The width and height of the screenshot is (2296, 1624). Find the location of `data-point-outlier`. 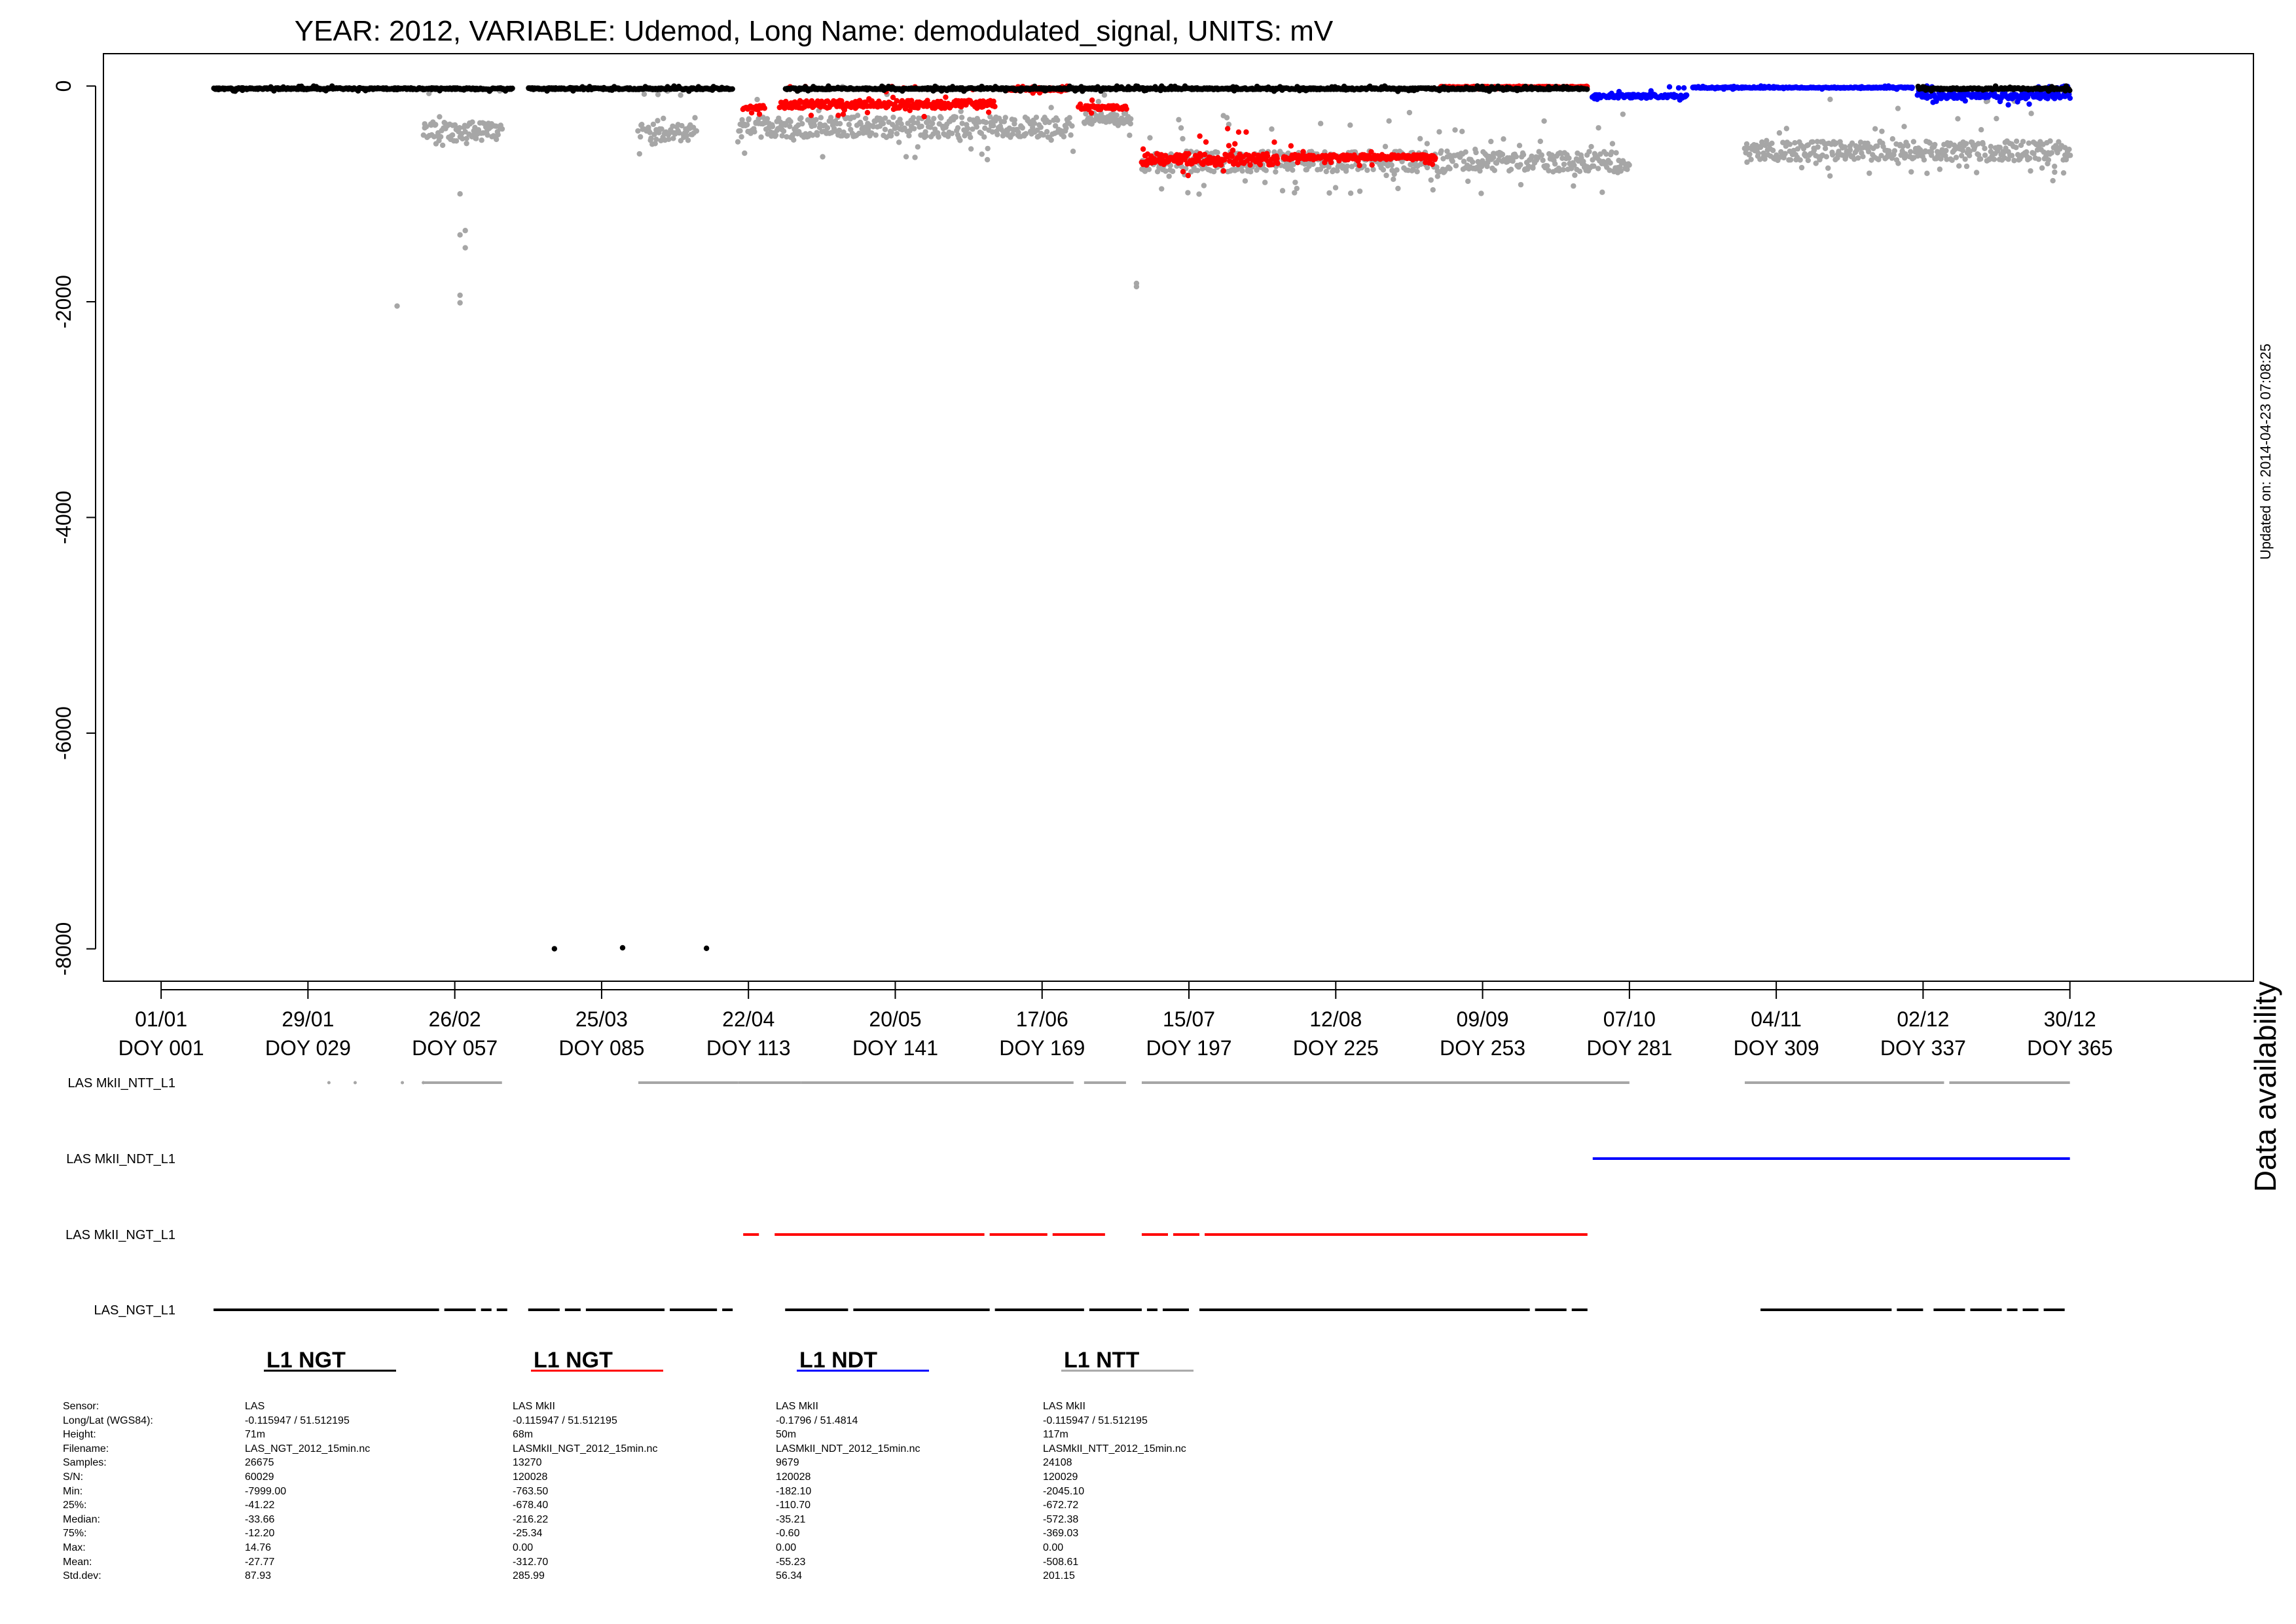

data-point-outlier is located at coordinates (465, 248).